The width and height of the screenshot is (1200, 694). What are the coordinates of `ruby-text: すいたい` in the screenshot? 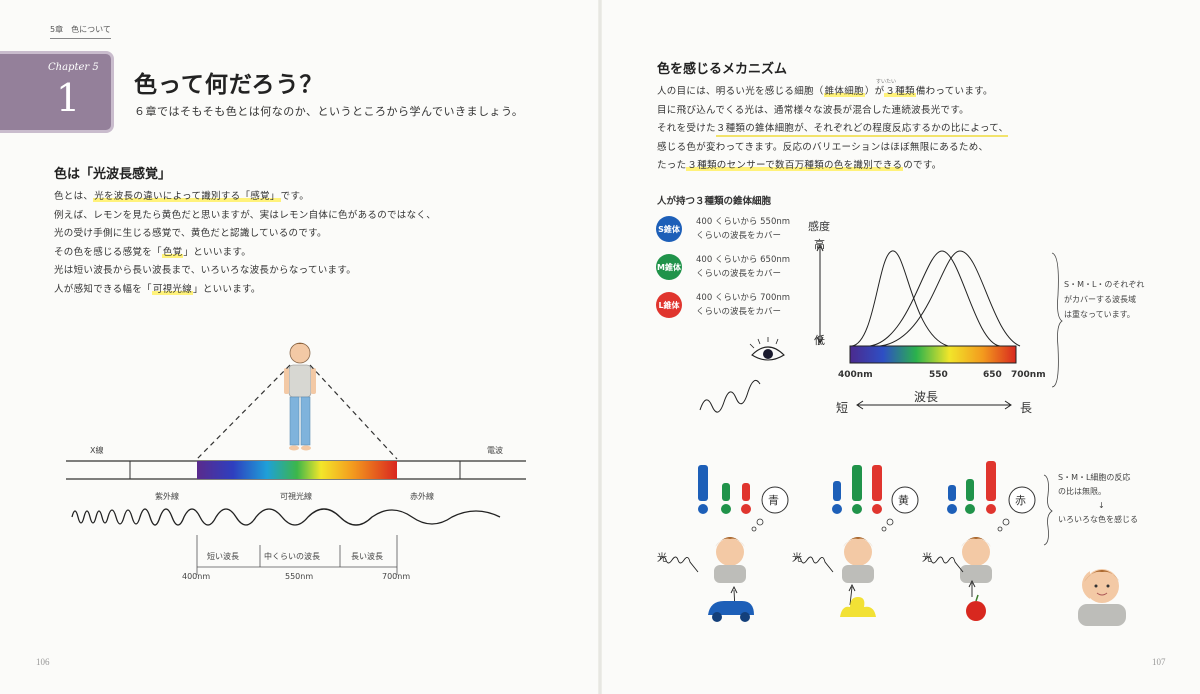 It's located at (886, 82).